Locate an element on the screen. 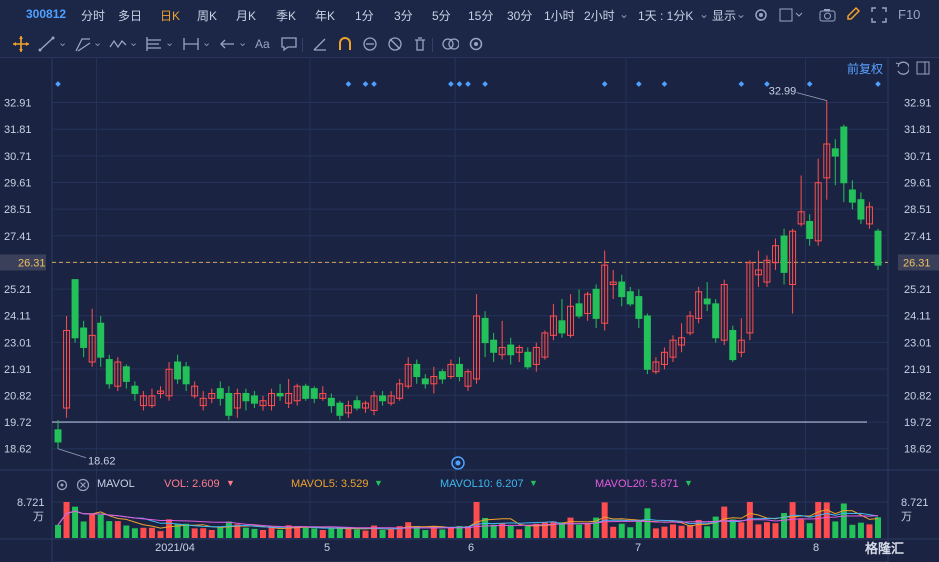 The image size is (939, 562). collapse-panel-icon is located at coordinates (923, 68).